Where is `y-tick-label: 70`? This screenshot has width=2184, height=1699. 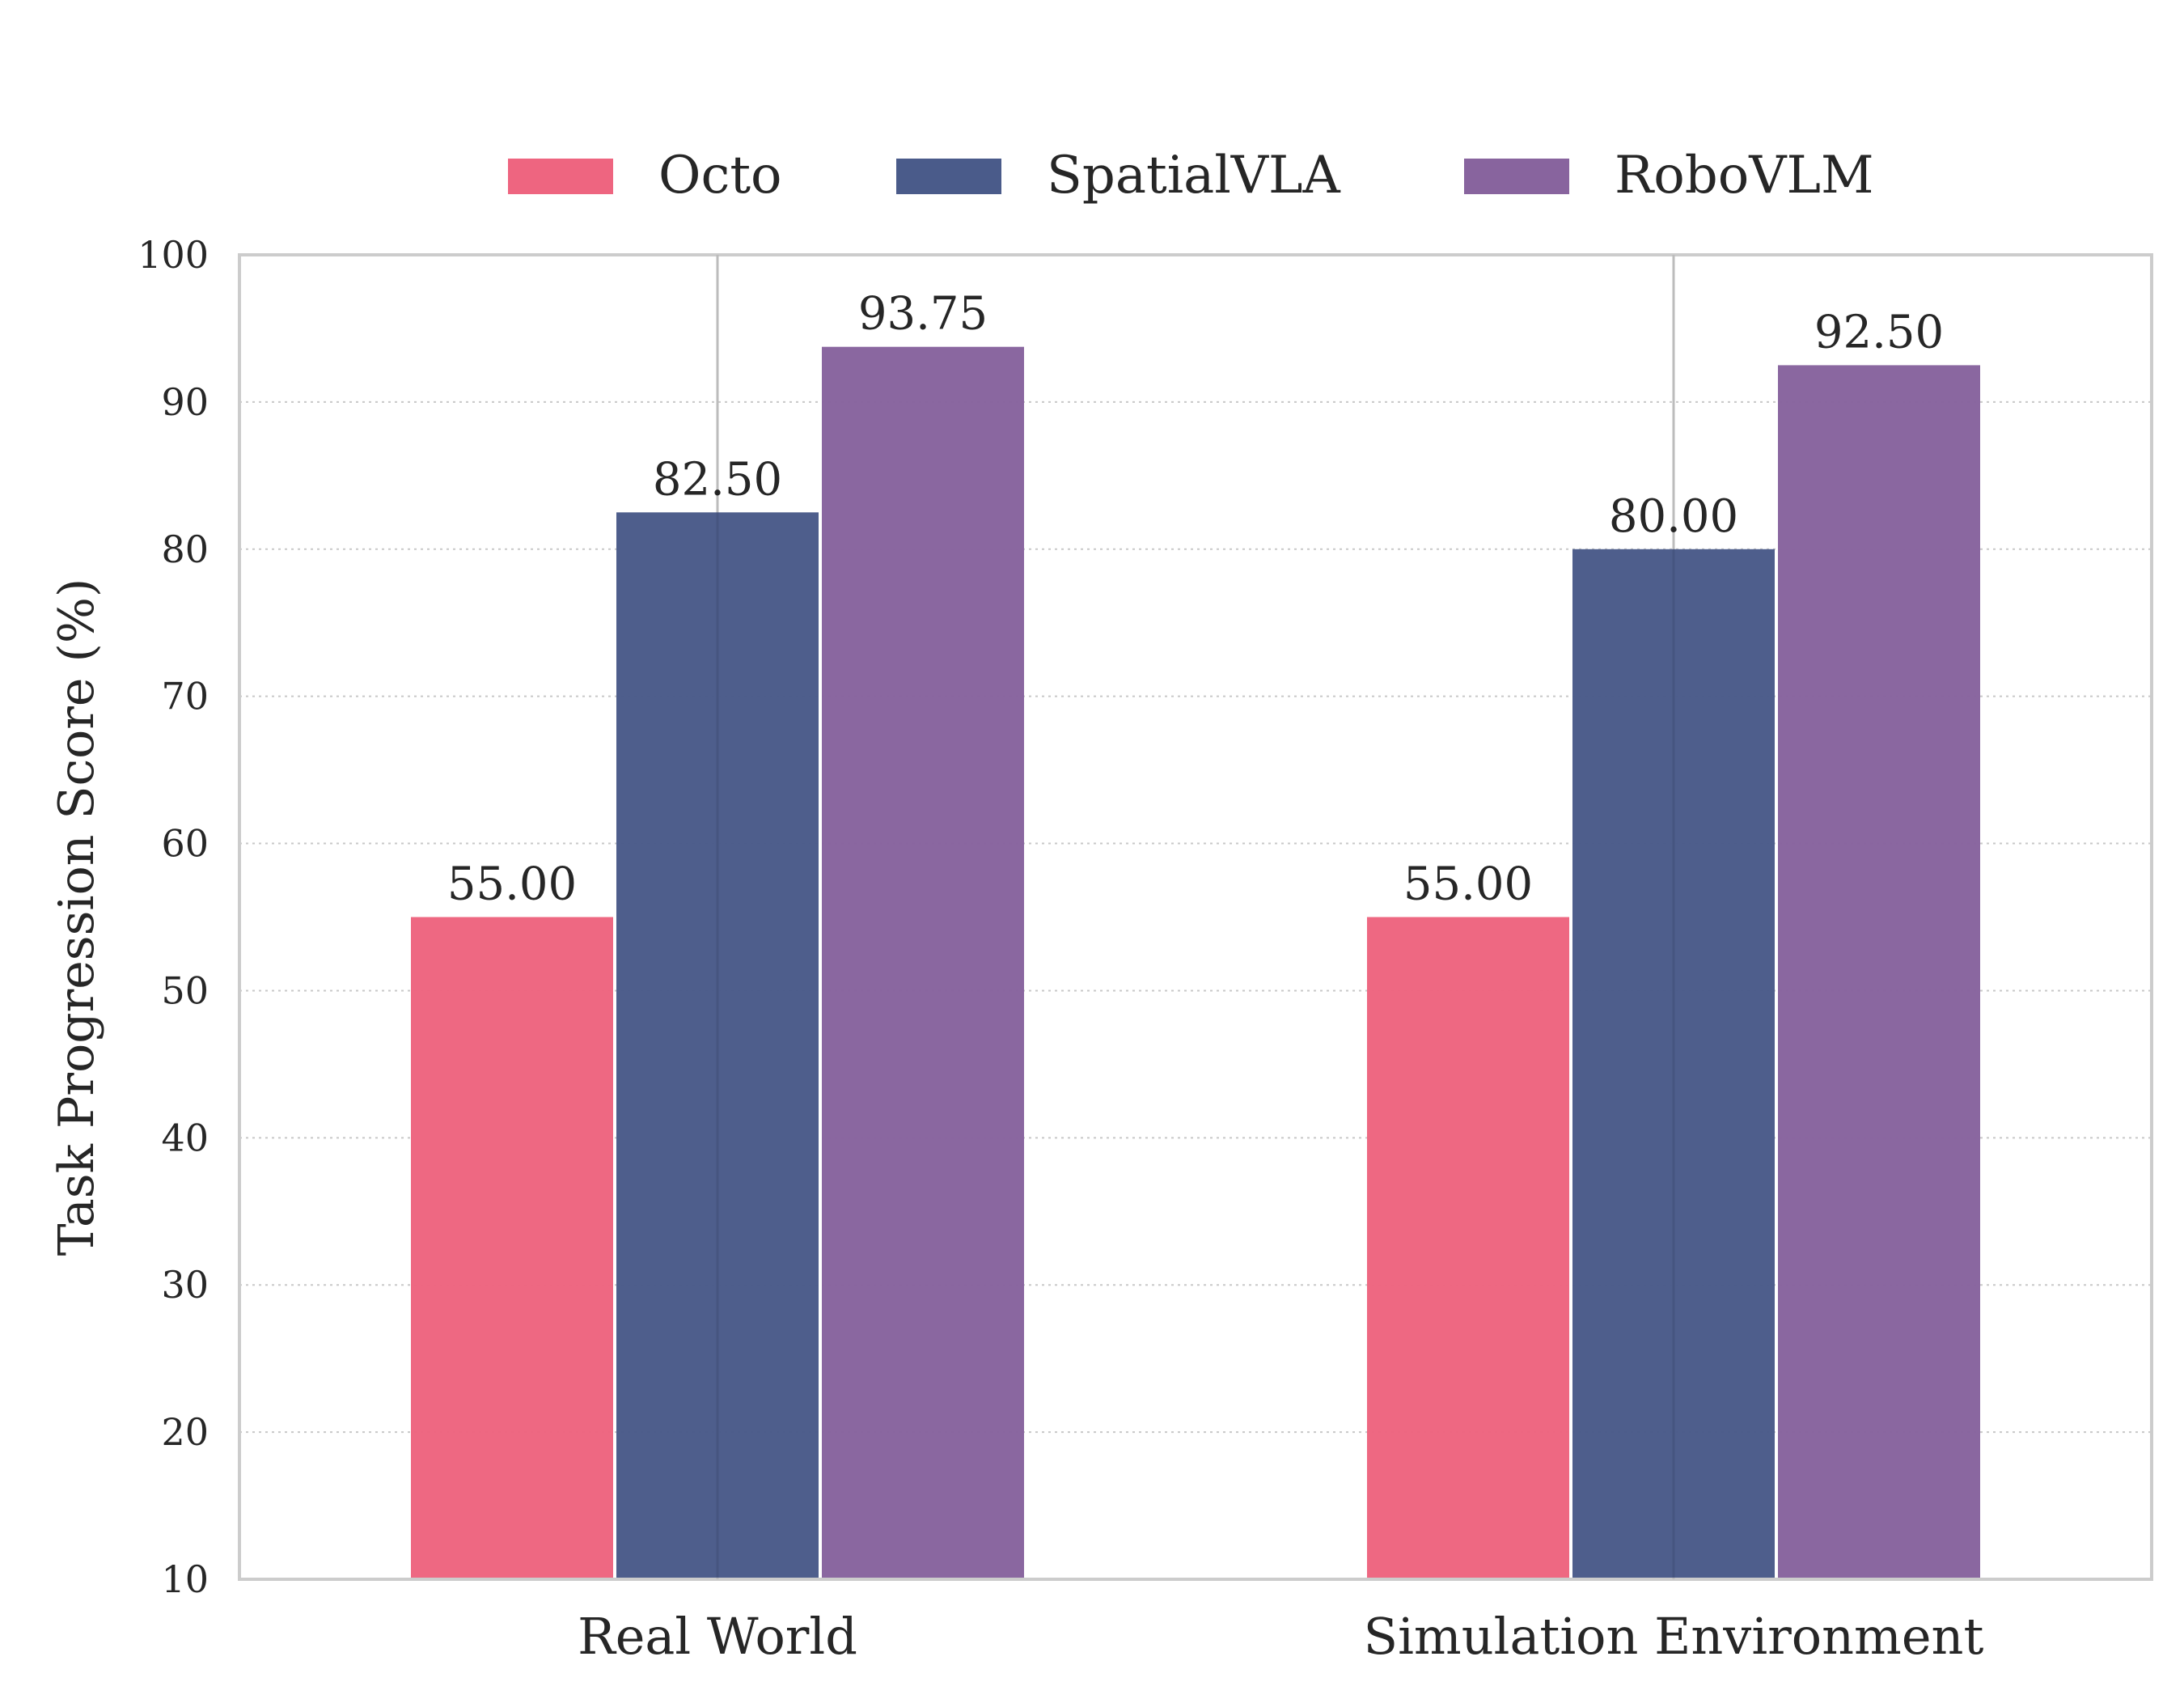
y-tick-label: 70 is located at coordinates (185, 696).